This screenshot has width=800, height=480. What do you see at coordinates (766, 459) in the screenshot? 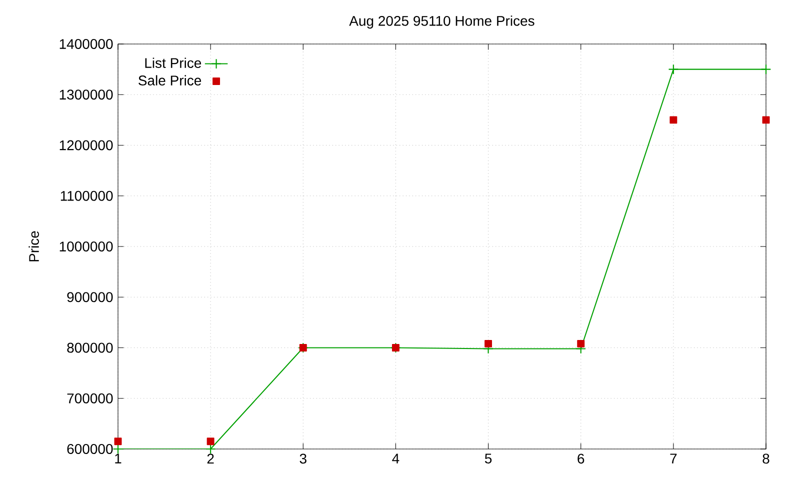
I see `x-tick-label: 8` at bounding box center [766, 459].